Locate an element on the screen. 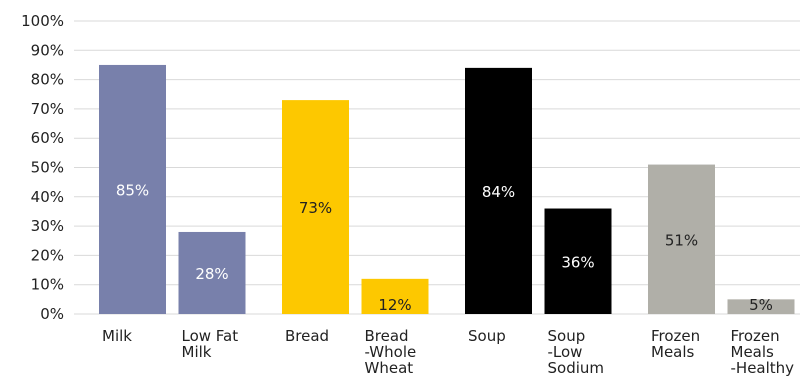 Image resolution: width=808 pixels, height=382 pixels. data-label: 84% is located at coordinates (498, 192).